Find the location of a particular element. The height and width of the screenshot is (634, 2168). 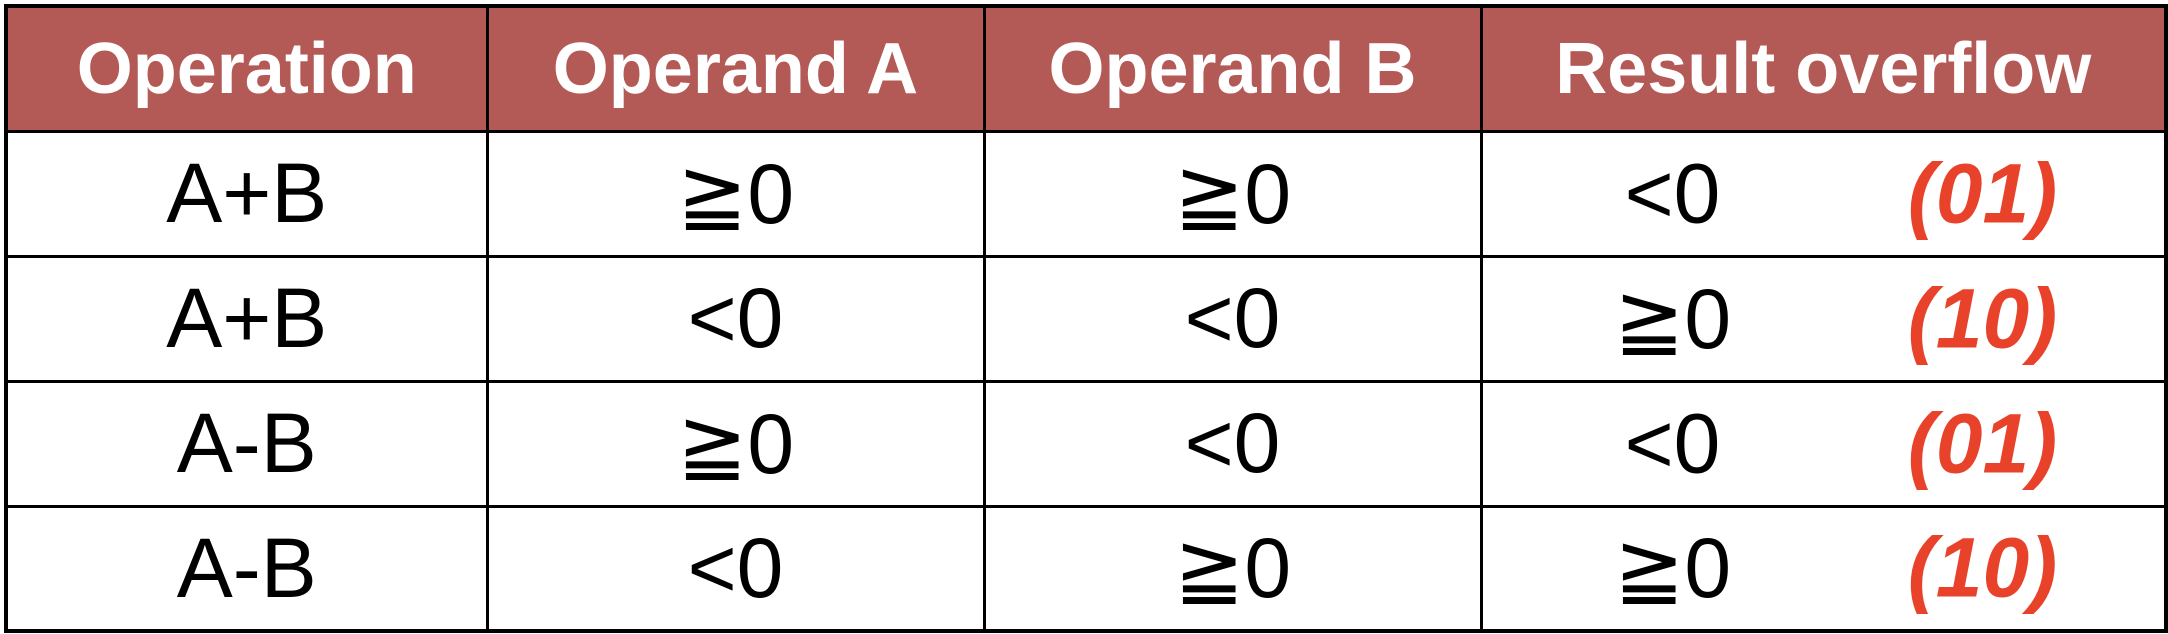

header-operand-b: Operand B is located at coordinates (1232, 68).